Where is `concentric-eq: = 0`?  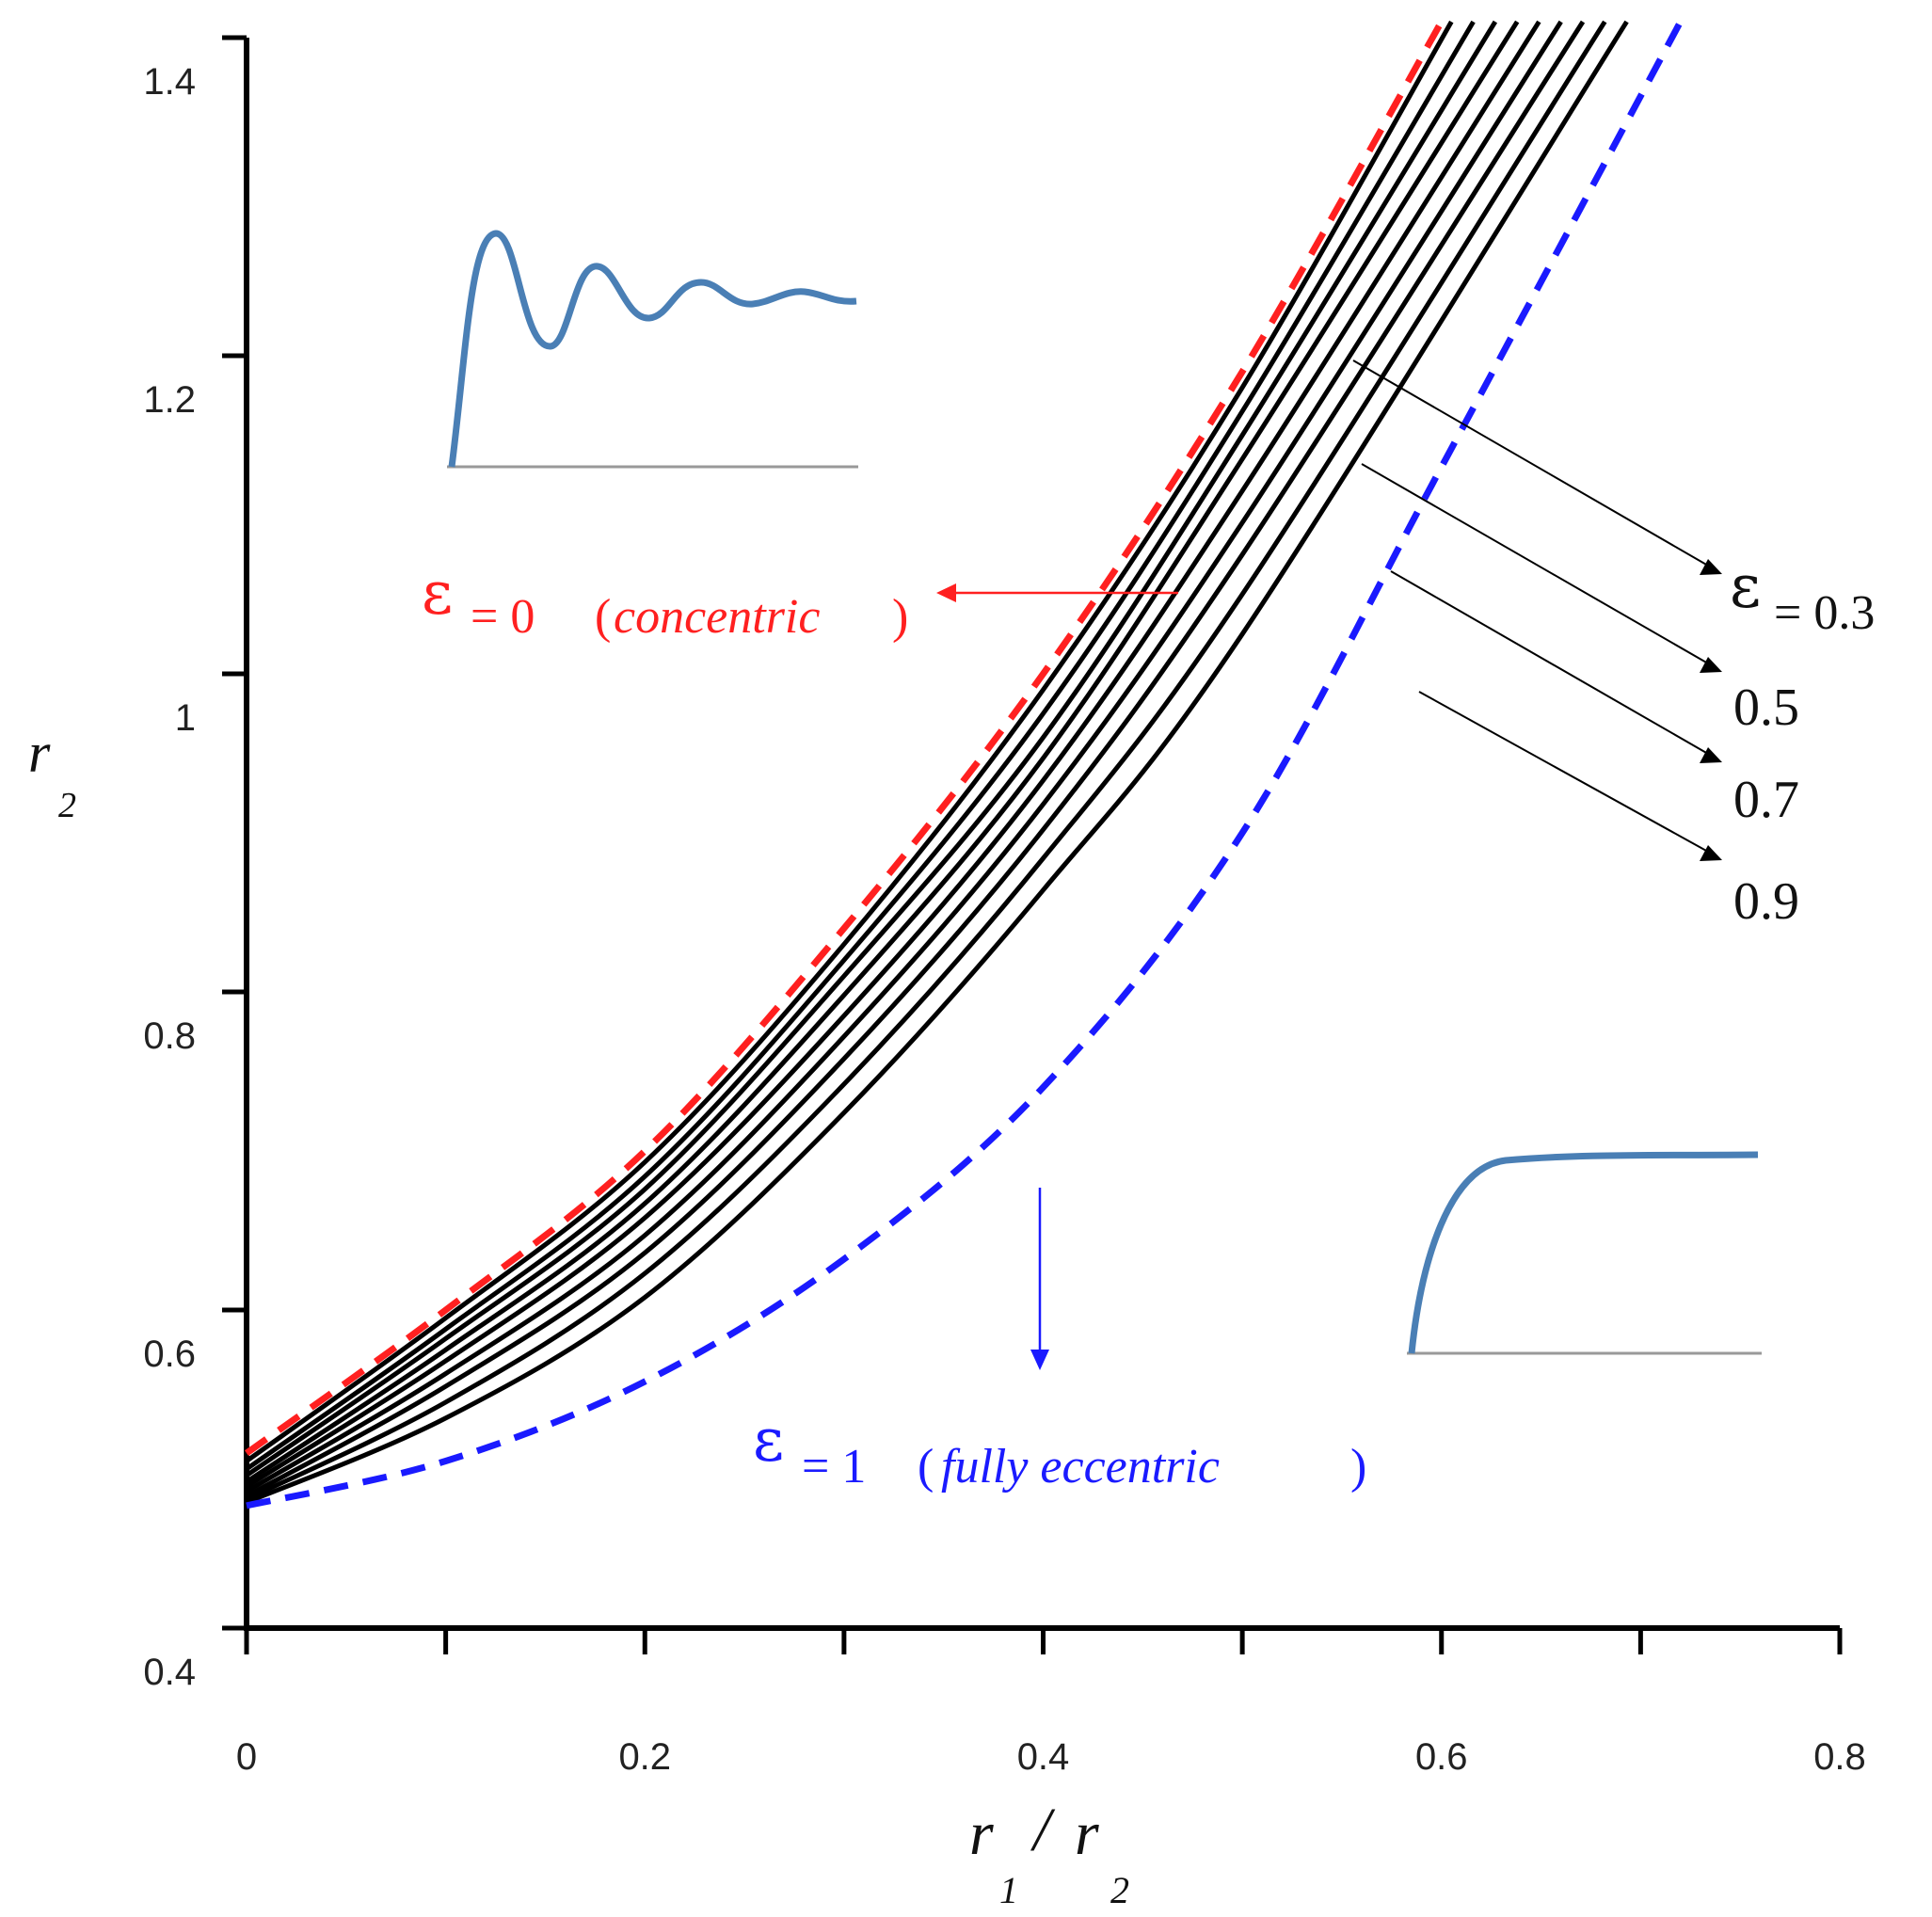 concentric-eq: = 0 is located at coordinates (503, 617).